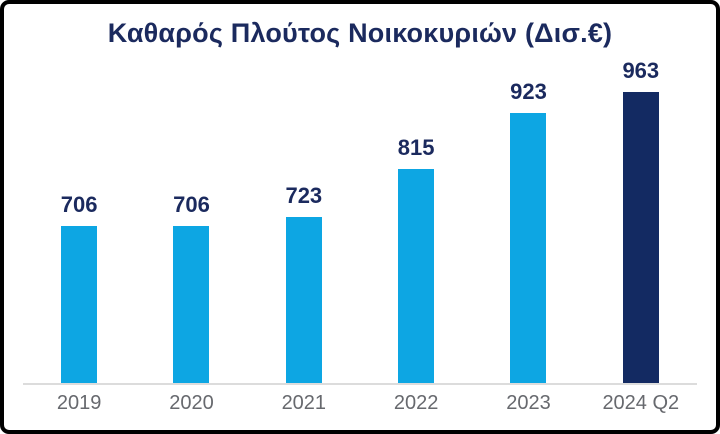 The width and height of the screenshot is (720, 434). Describe the element at coordinates (79, 403) in the screenshot. I see `x-axis-label: 2019` at that location.